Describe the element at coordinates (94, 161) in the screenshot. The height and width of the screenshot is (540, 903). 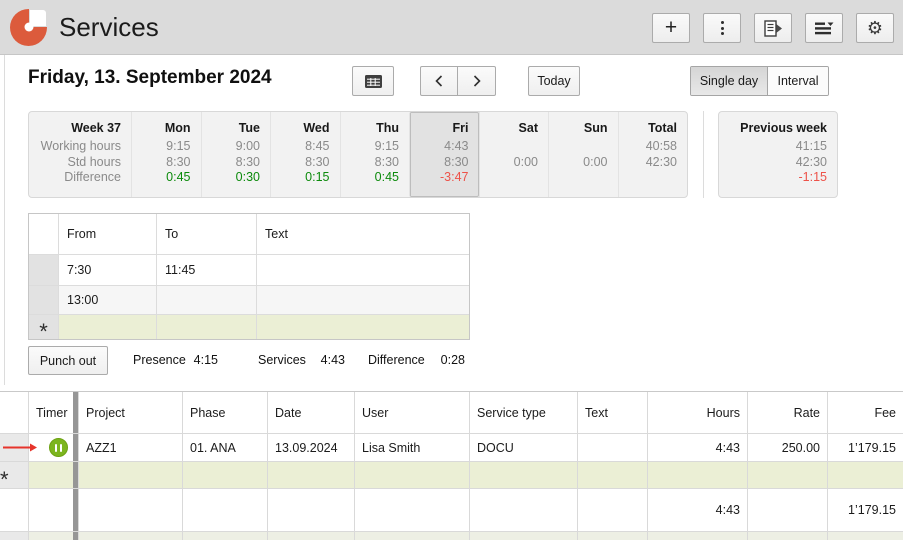
I see `row-label-std-hours: Std hours` at that location.